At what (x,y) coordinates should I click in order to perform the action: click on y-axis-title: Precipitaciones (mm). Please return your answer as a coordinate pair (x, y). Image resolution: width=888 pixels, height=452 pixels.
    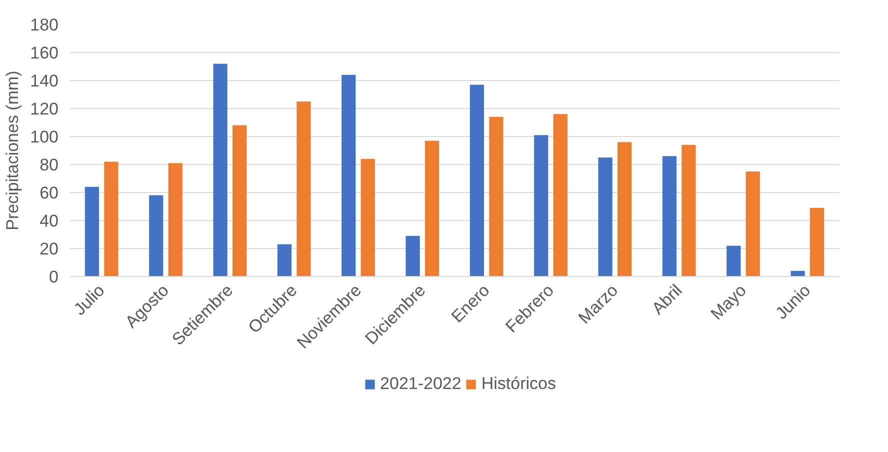
    Looking at the image, I should click on (12, 150).